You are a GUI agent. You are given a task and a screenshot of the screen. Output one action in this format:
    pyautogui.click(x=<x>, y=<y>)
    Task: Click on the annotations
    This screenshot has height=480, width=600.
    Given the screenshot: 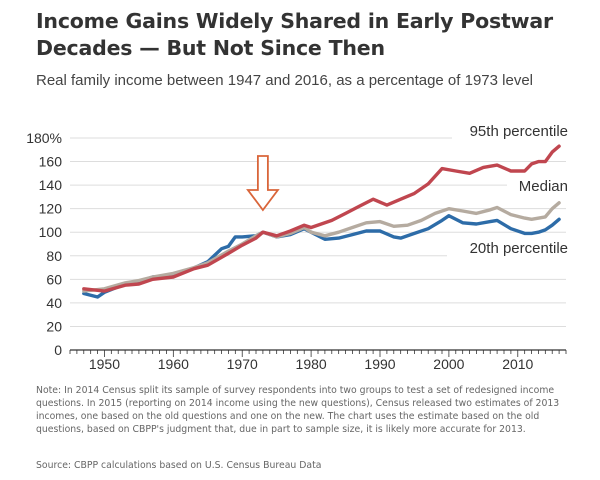 What is the action you would take?
    pyautogui.click(x=263, y=183)
    